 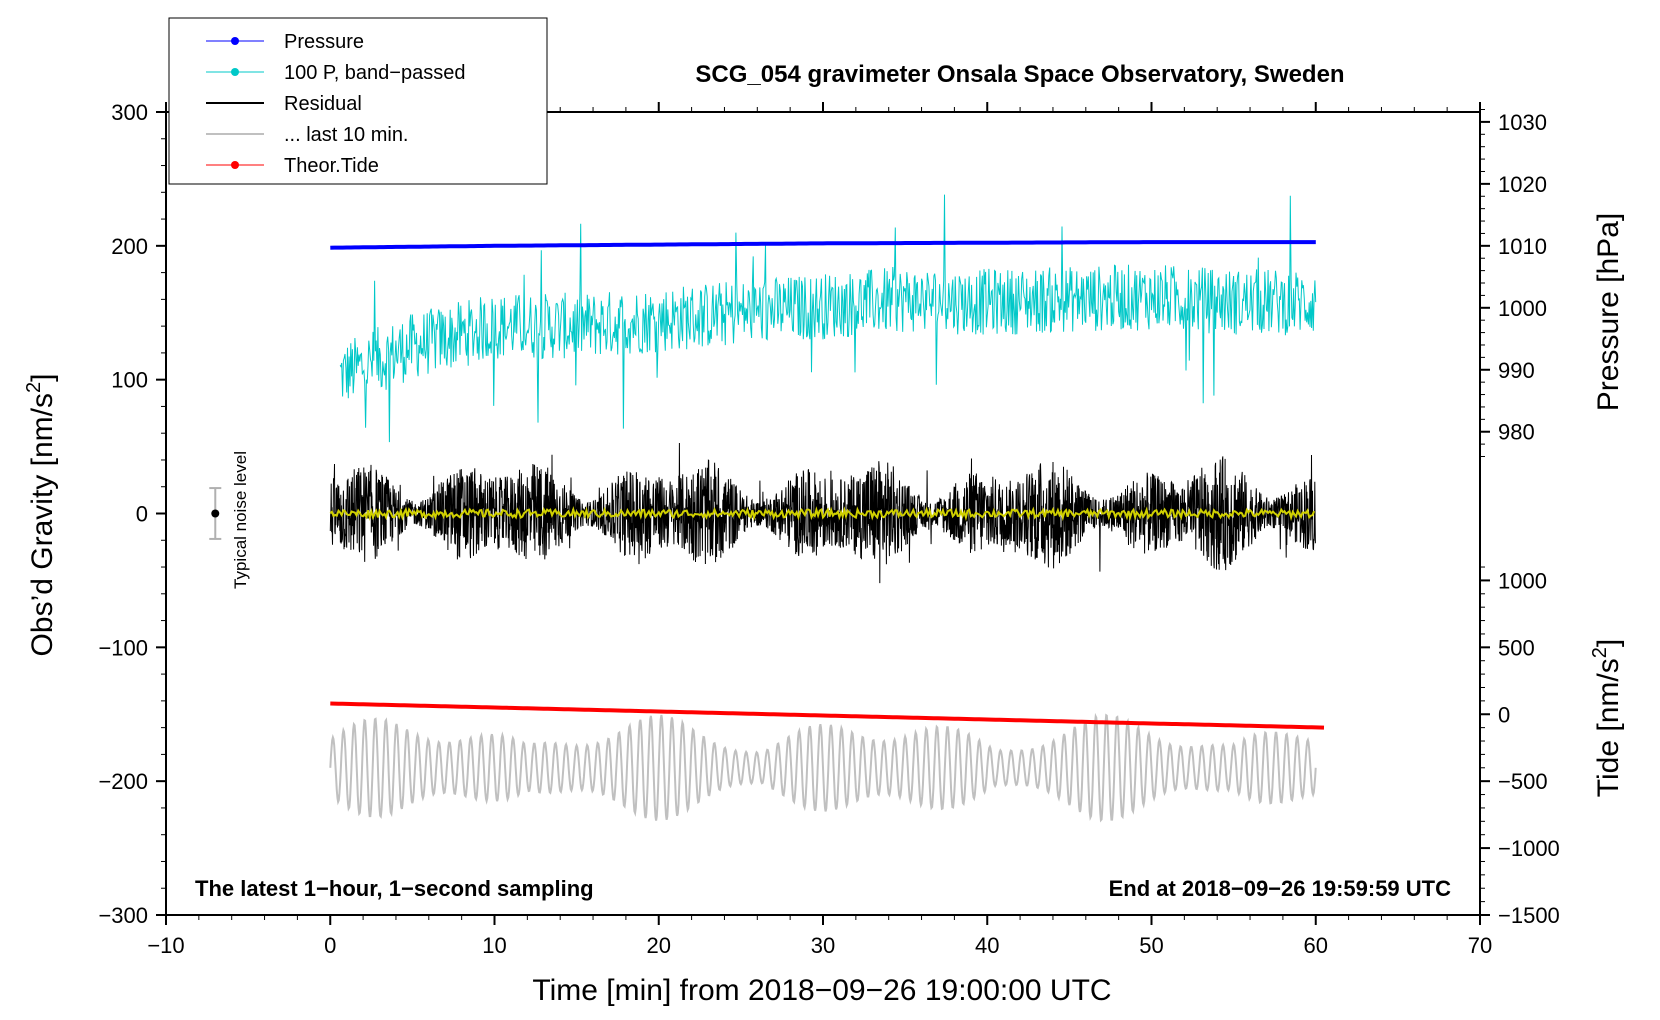 I want to click on series-residual, so click(x=822, y=513).